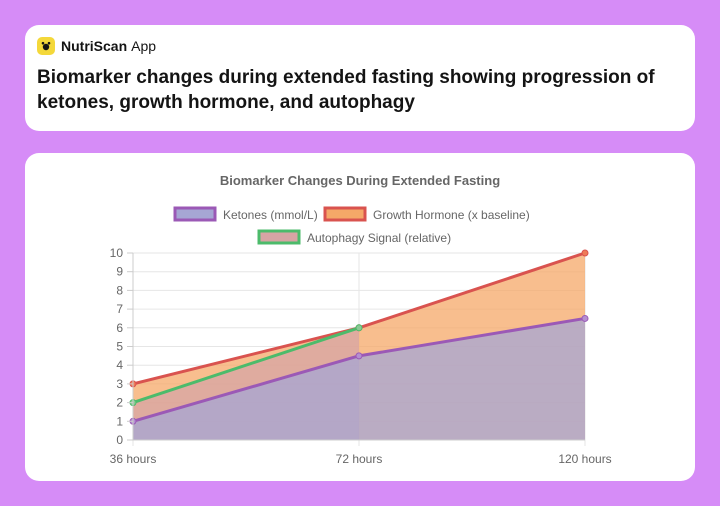 The width and height of the screenshot is (720, 506). Describe the element at coordinates (451, 215) in the screenshot. I see `legend-label: Growth Hormone (x baseline)` at that location.